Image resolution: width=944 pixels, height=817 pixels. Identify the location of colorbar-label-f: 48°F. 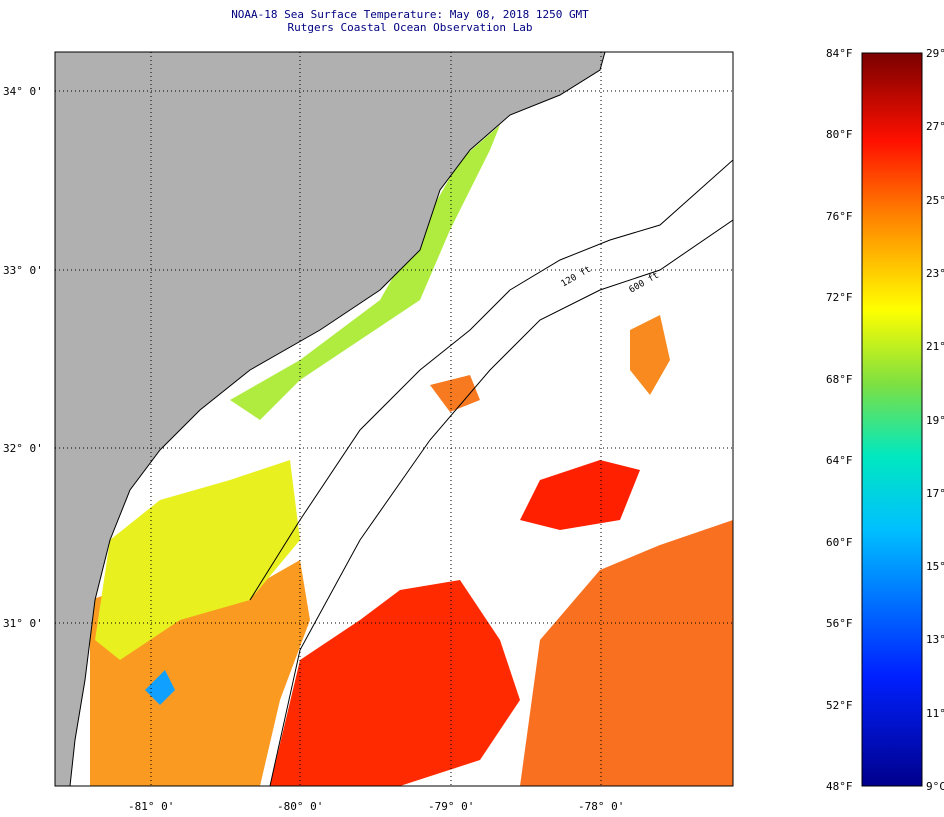
(839, 786).